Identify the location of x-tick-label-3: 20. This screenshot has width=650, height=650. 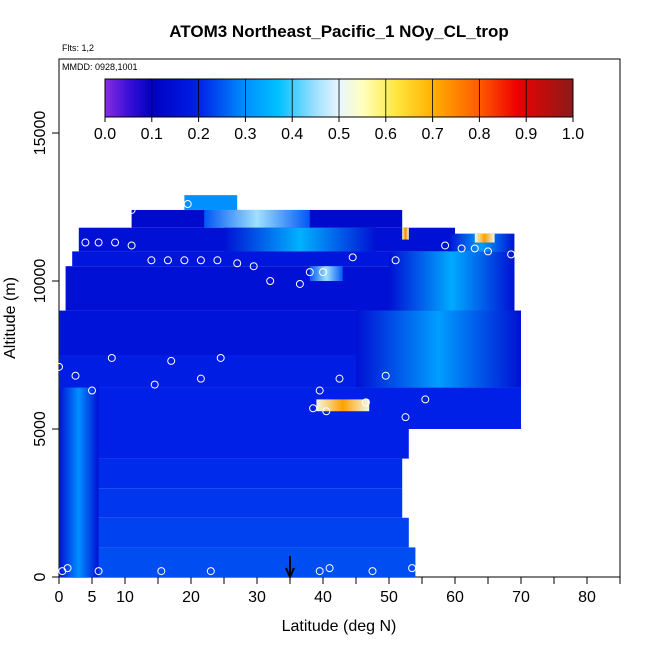
(191, 597).